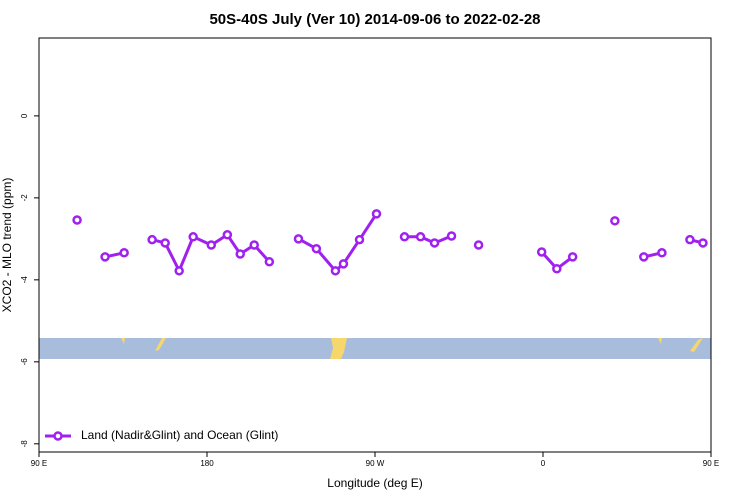 Image resolution: width=750 pixels, height=500 pixels. I want to click on y-axis-label: XCO2 - MLO trend (ppm), so click(7, 245).